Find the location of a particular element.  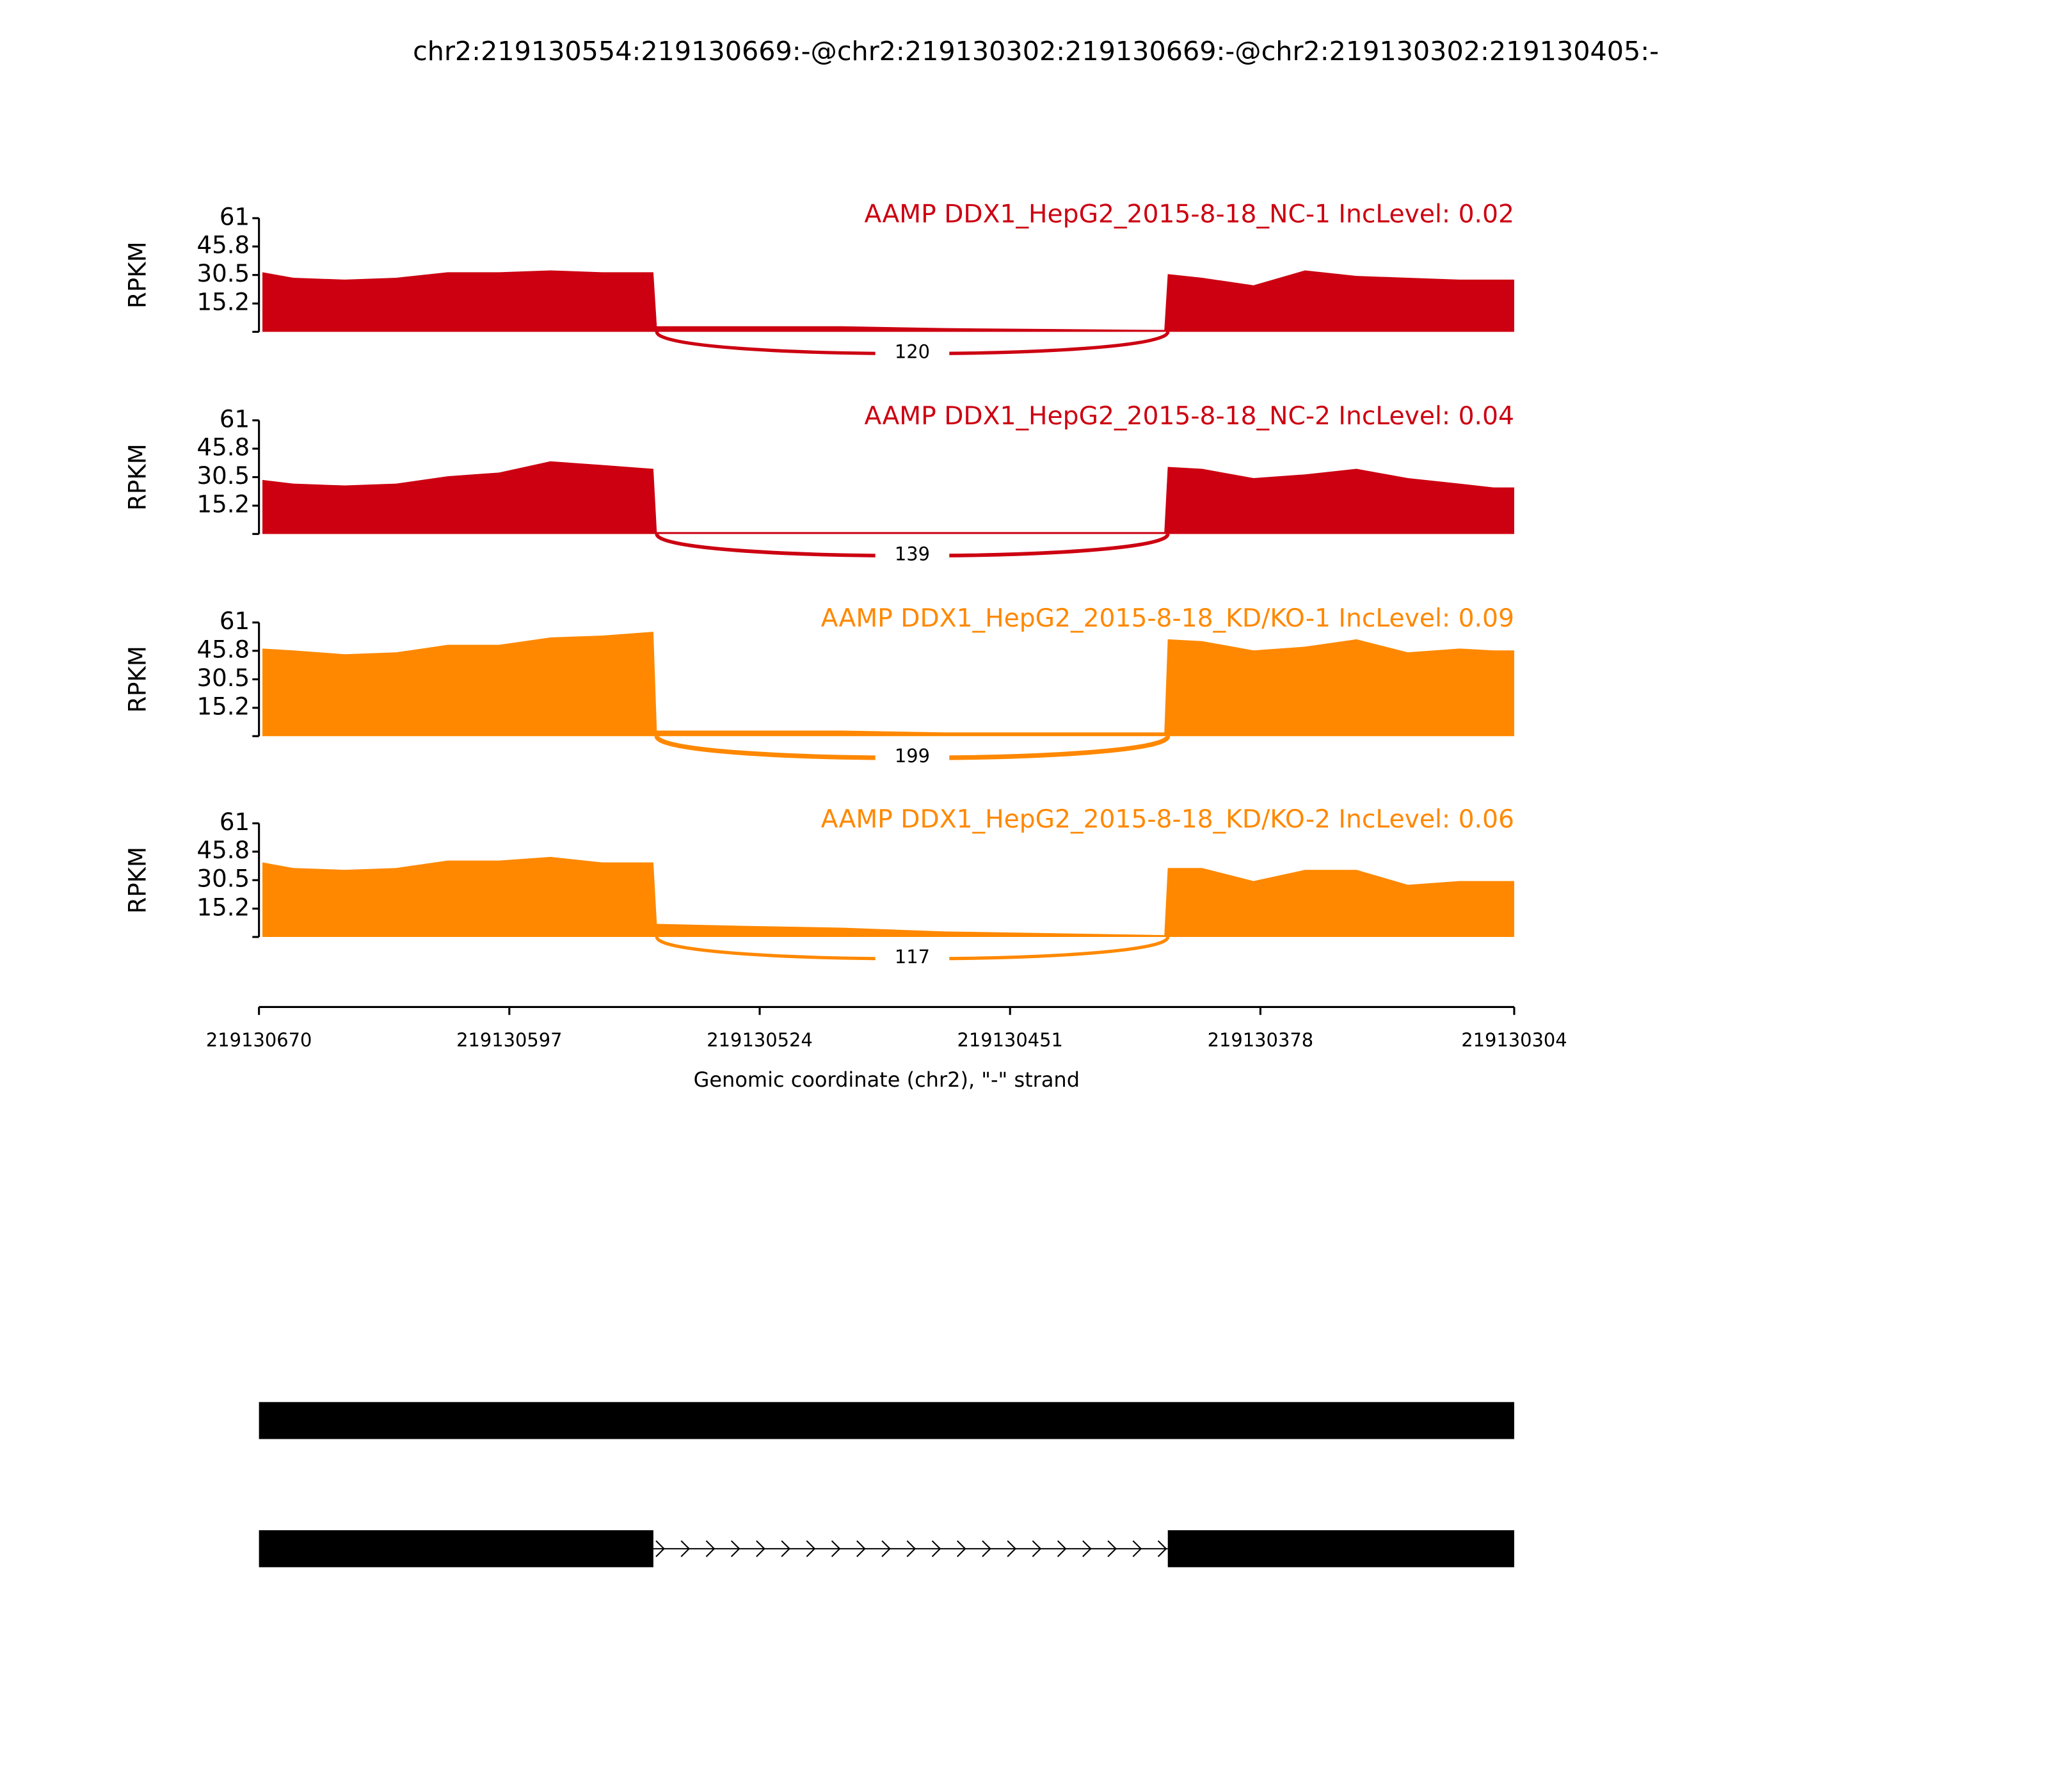

junction-count: 139 is located at coordinates (912, 553).